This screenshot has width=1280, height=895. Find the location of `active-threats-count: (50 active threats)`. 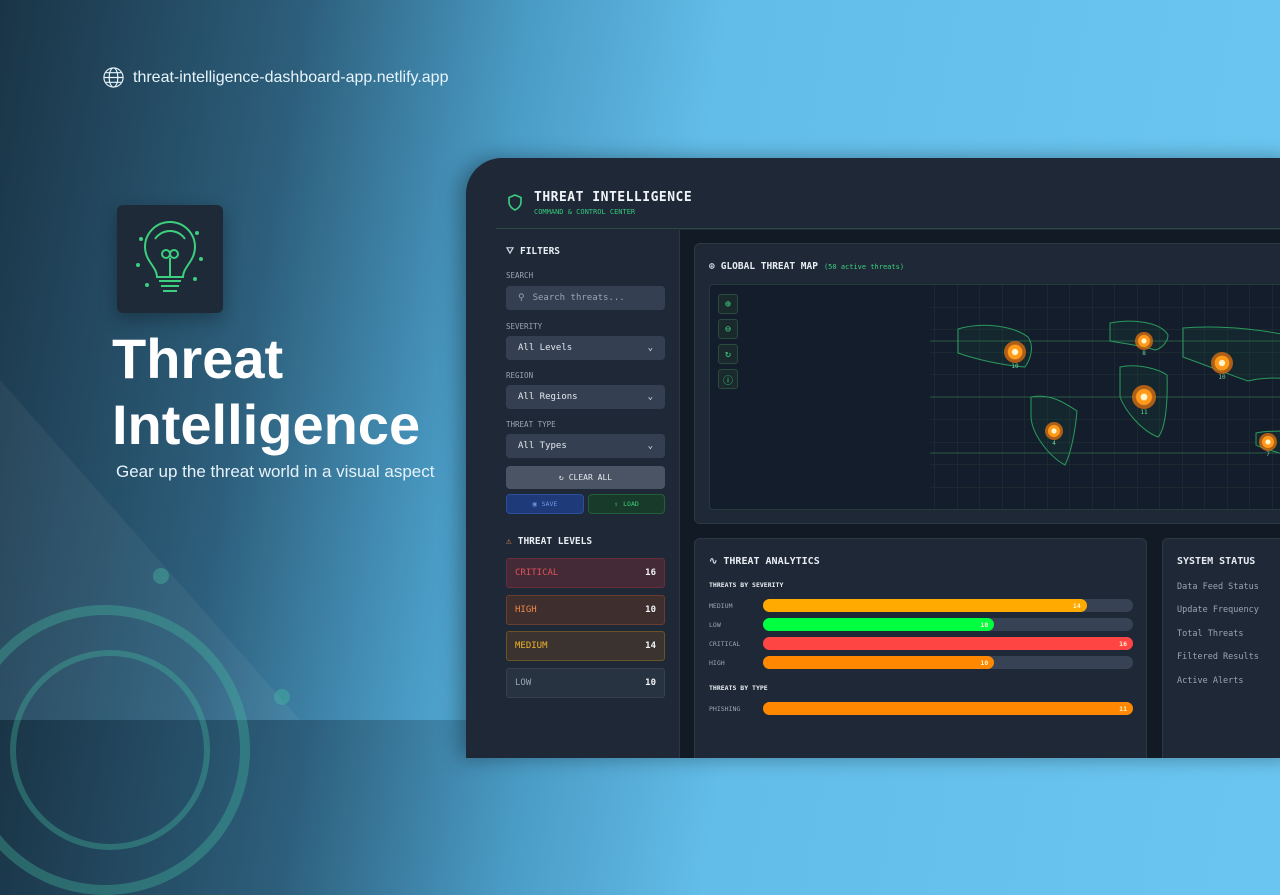

active-threats-count: (50 active threats) is located at coordinates (864, 266).